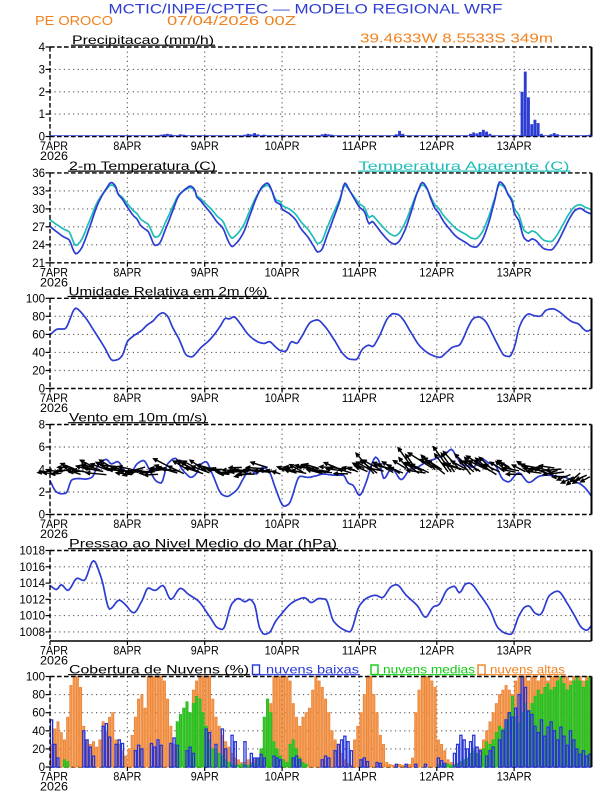 The width and height of the screenshot is (612, 797). I want to click on svg-text: 1014, so click(32, 584).